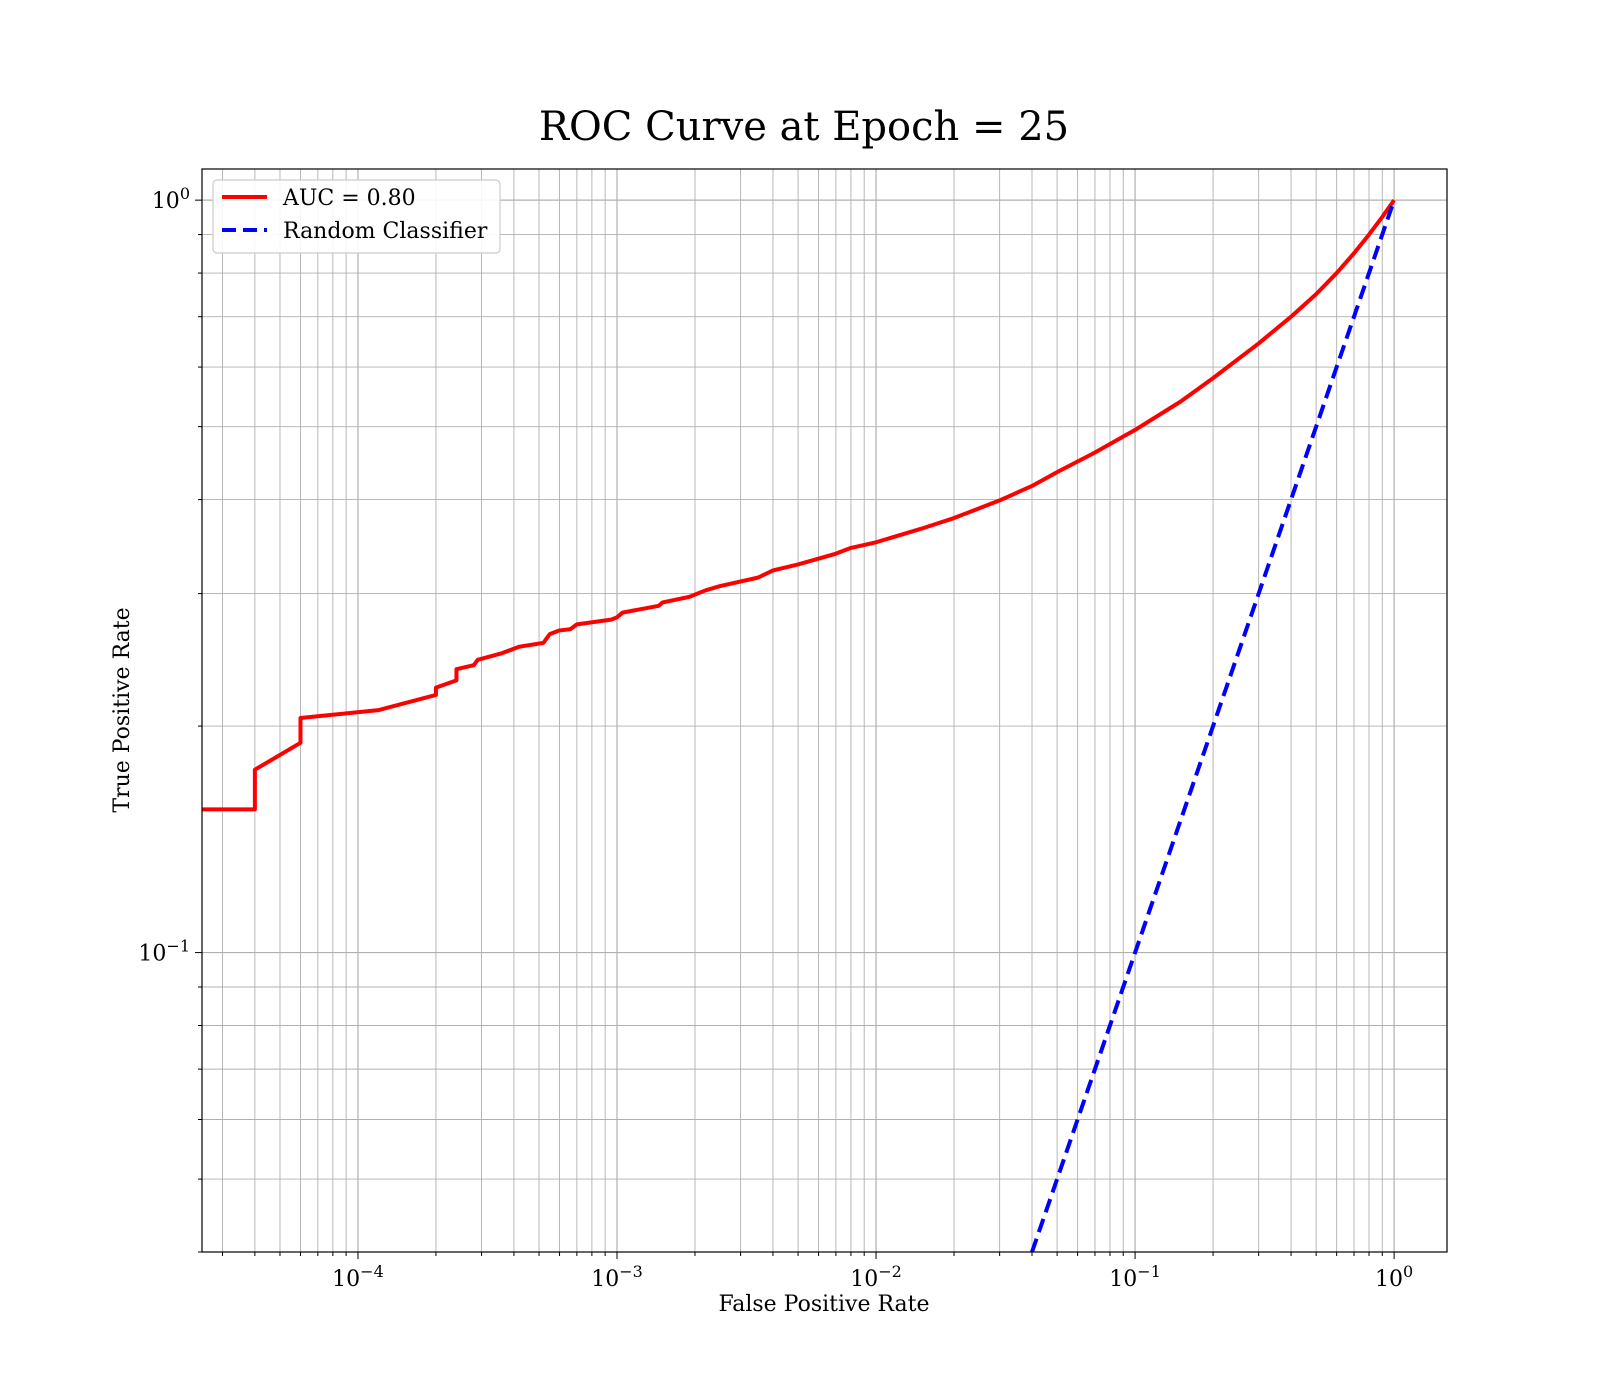 The height and width of the screenshot is (1400, 1600). I want to click on x-axis-ticks: 10⁻⁴ 10⁻³ 10⁻² 10⁻¹ 10⁰, so click(817, 1272).